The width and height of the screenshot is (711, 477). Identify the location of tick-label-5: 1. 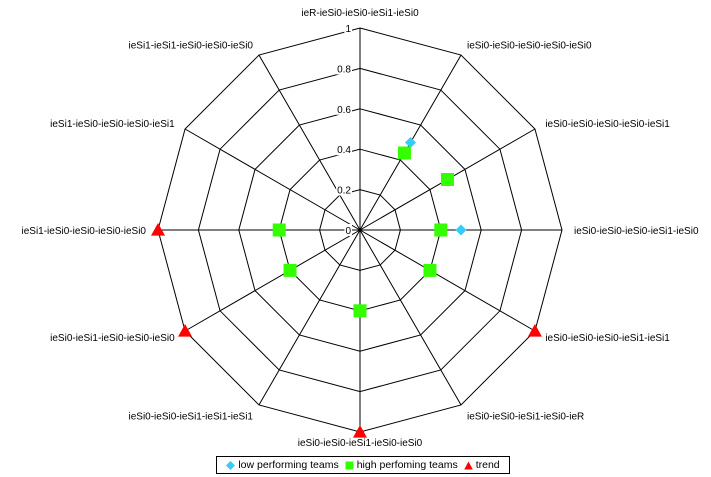
(348, 29).